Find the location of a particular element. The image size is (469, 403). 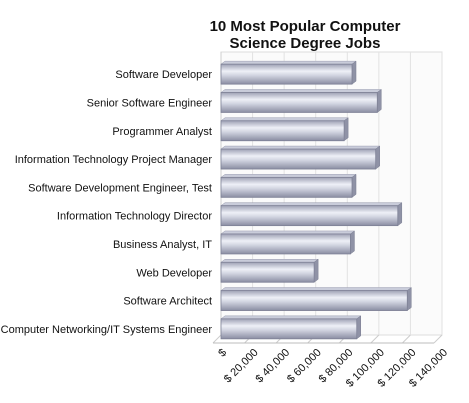

category-label: Senior Software Engineer is located at coordinates (150, 103).